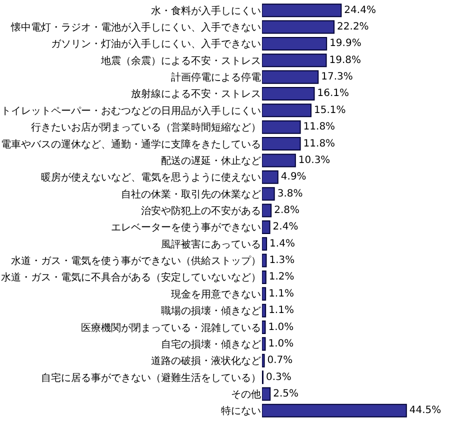  What do you see at coordinates (151, 378) in the screenshot?
I see `y-tick-label: 自宅に居る事ができない（避難生活をしている）` at bounding box center [151, 378].